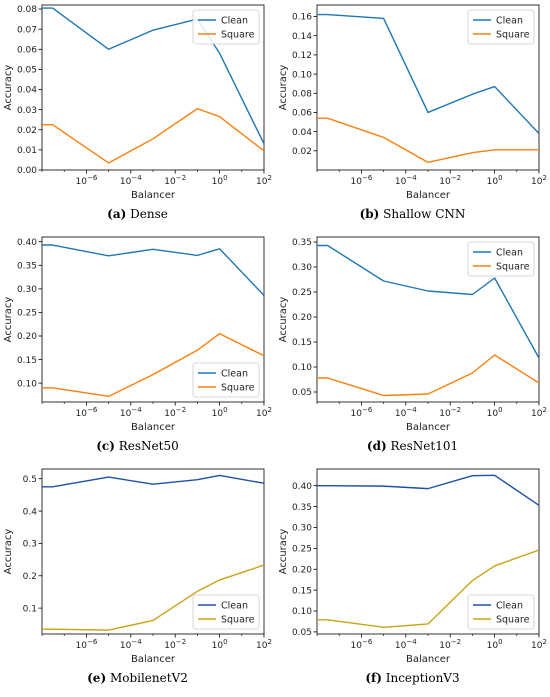 This screenshot has height=697, width=550. I want to click on caption-letter: (b), so click(369, 214).